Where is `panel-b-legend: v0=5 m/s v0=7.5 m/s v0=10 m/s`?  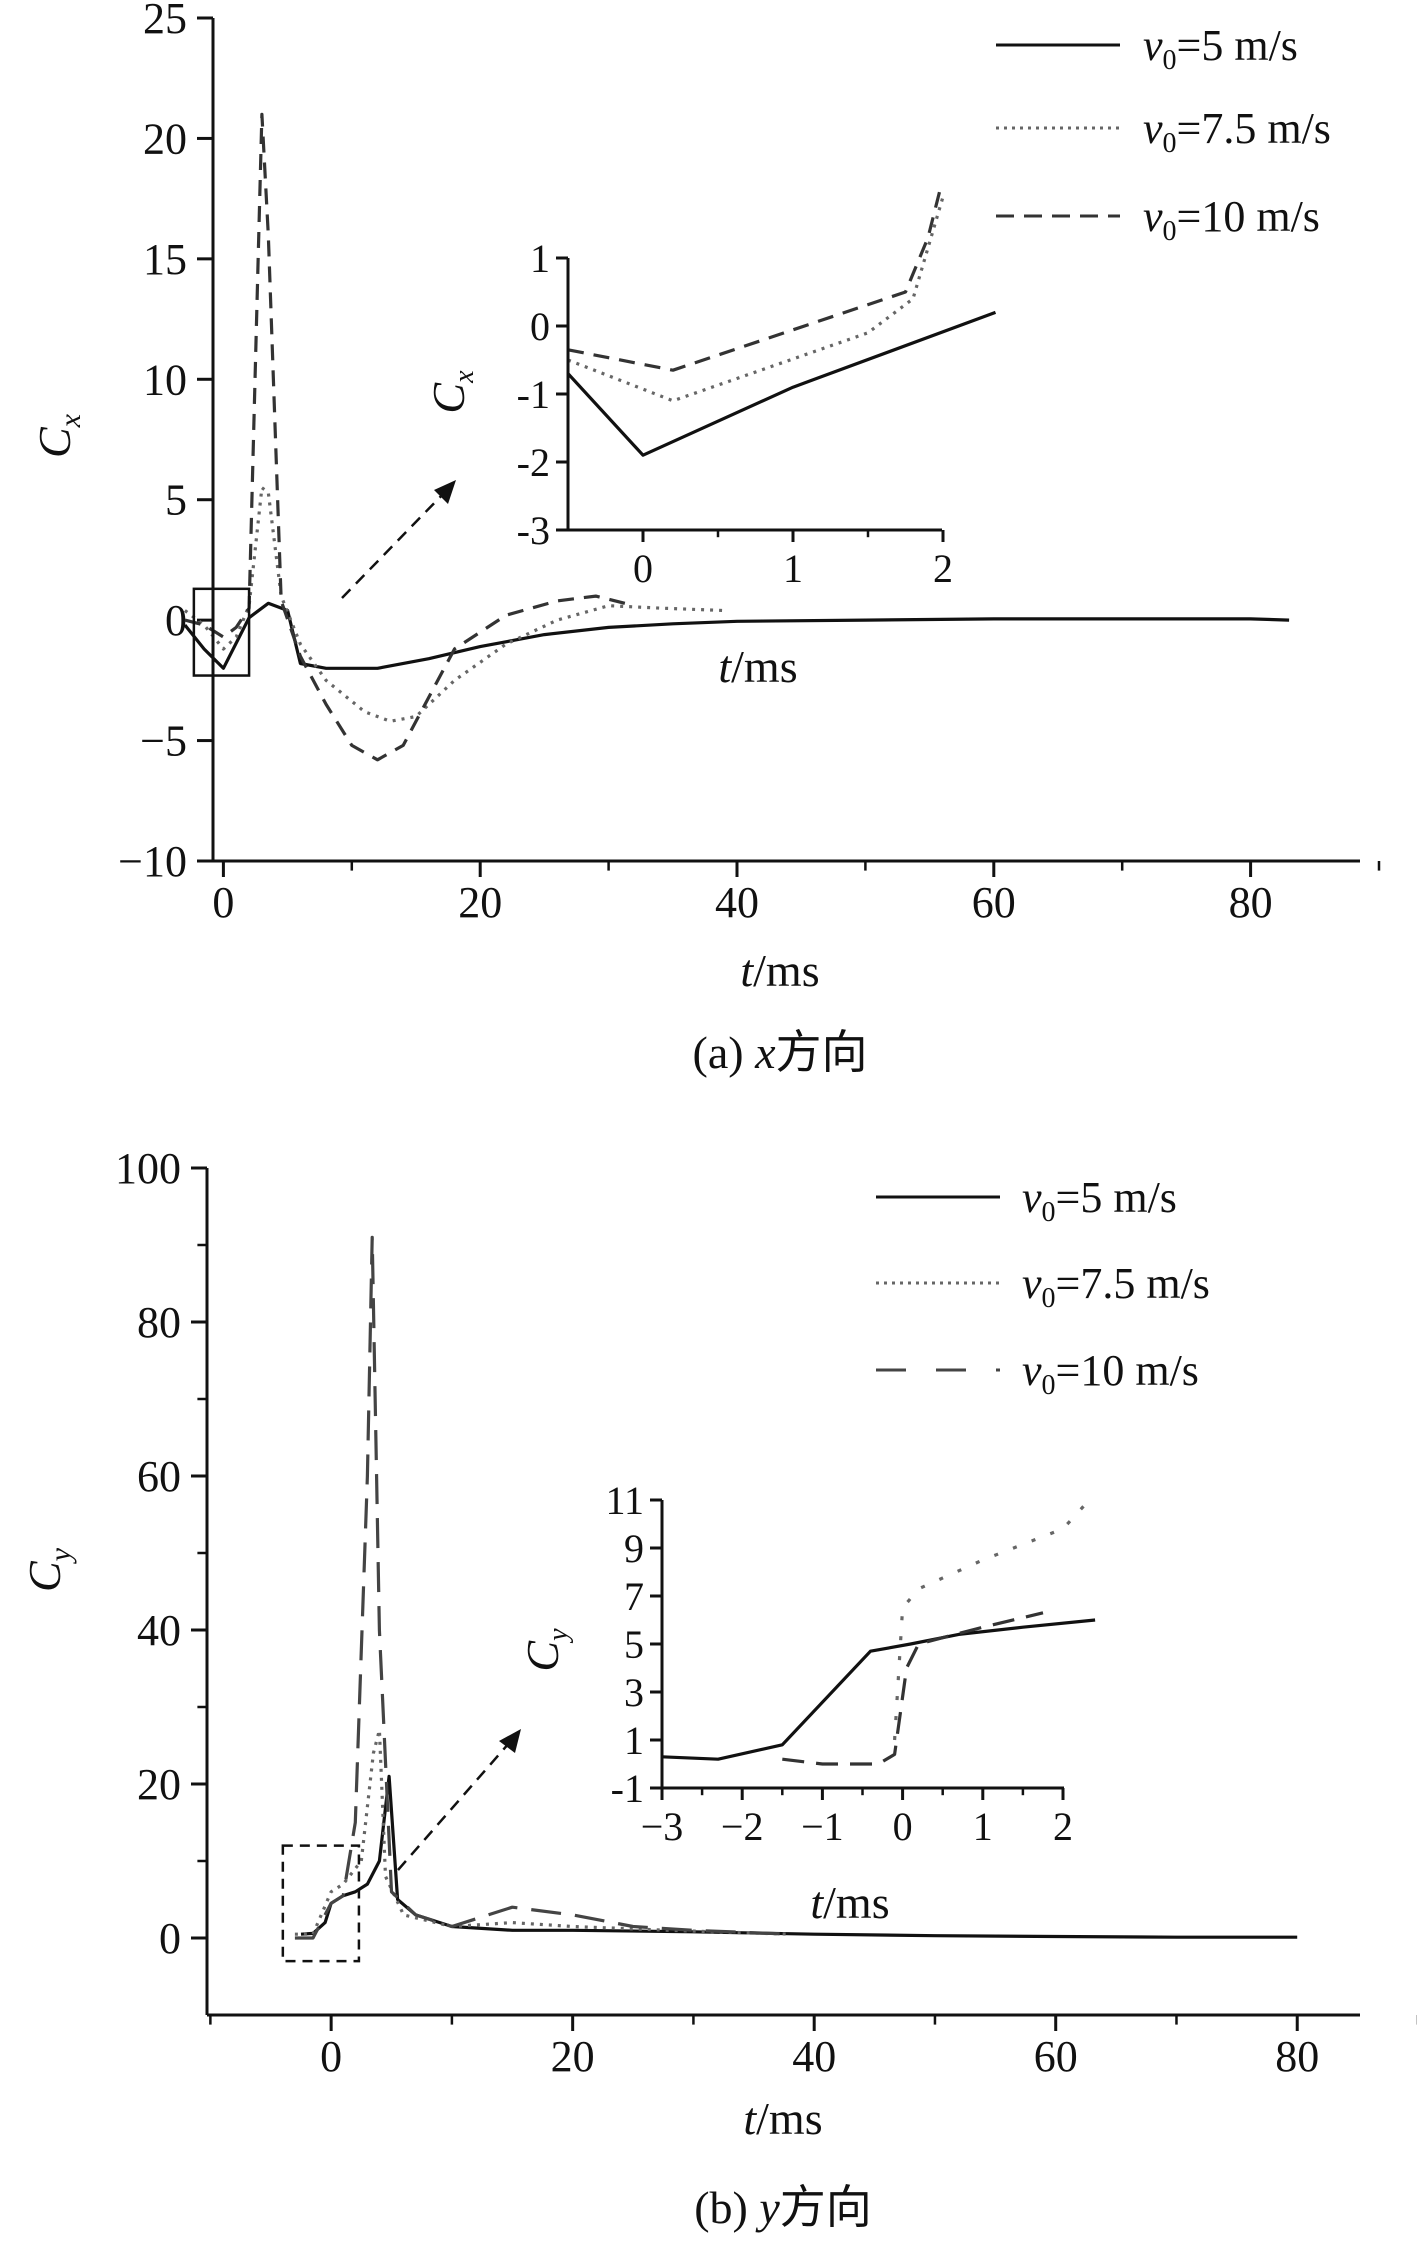 panel-b-legend: v0=5 m/s v0=7.5 m/s v0=10 m/s is located at coordinates (1043, 1287).